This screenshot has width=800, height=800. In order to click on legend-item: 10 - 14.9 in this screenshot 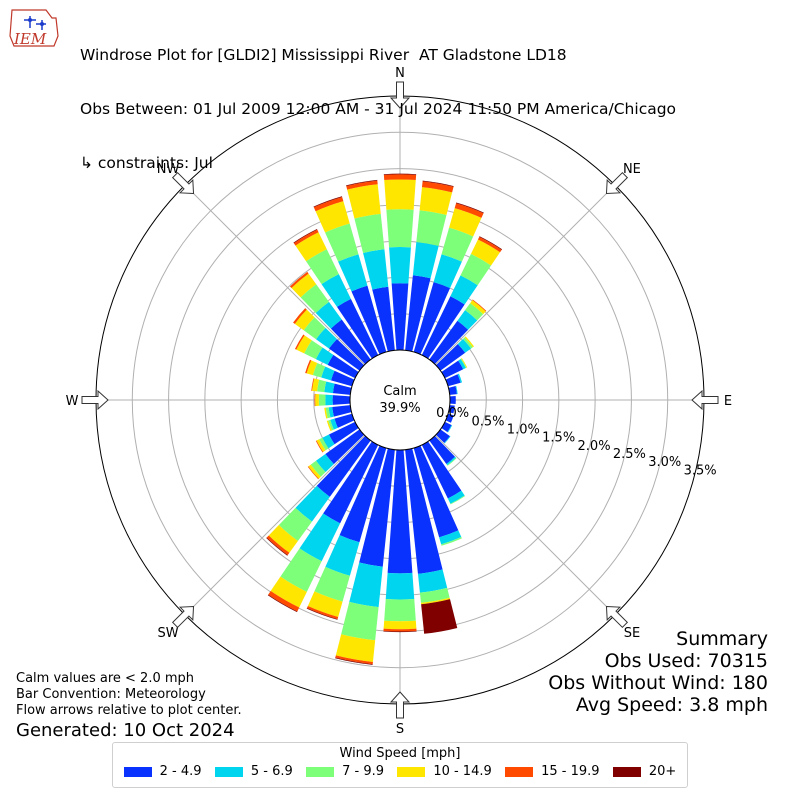, I will do `click(444, 771)`.